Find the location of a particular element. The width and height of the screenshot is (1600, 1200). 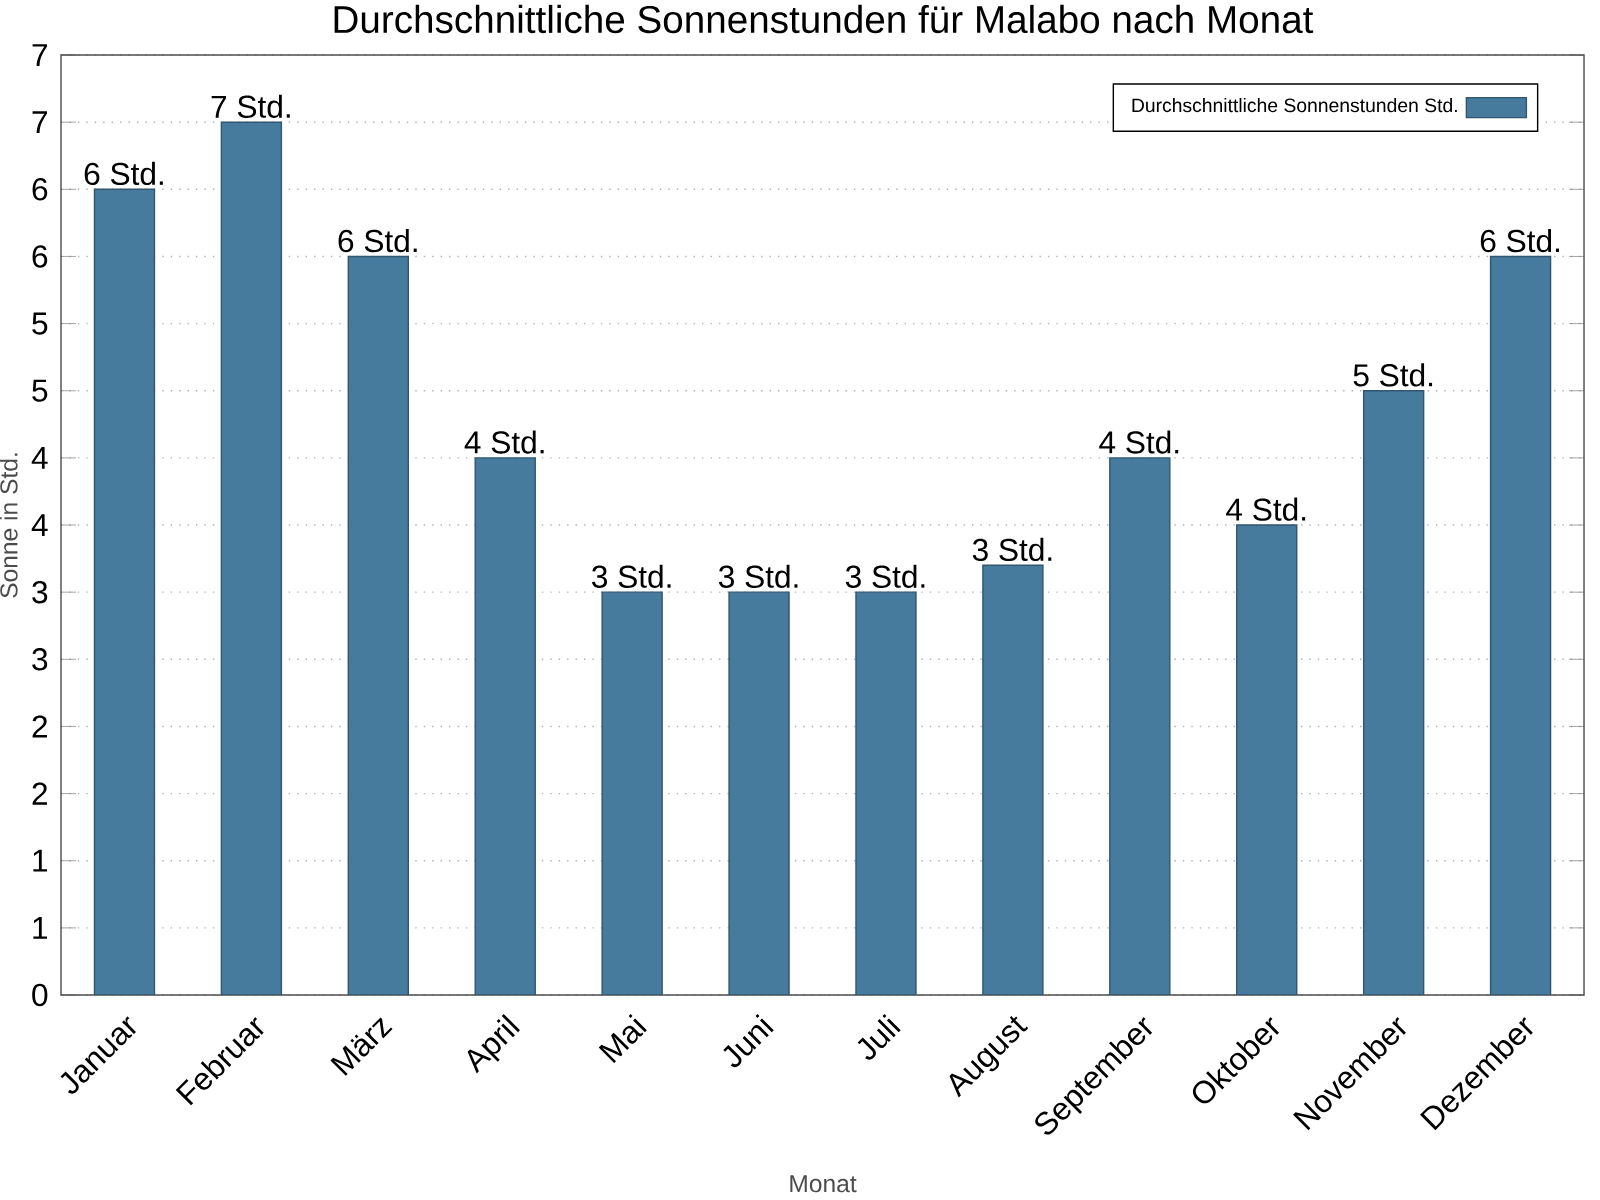

legend-label: Durchschnittliche Sonnenstunden Std. is located at coordinates (1294, 105).